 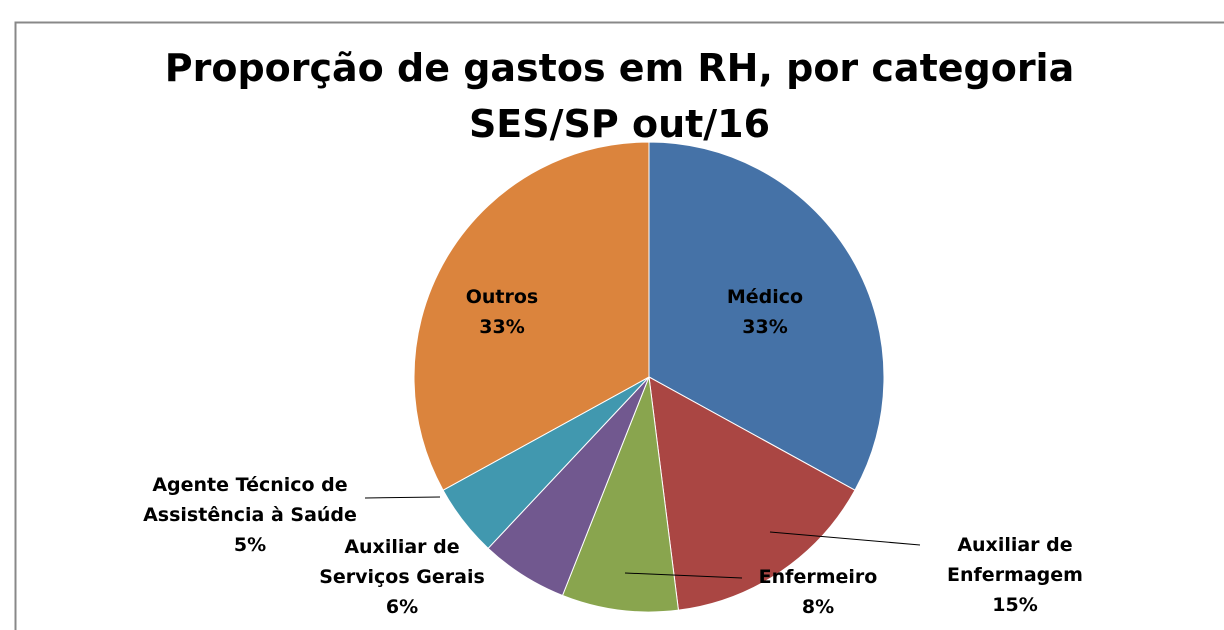 I want to click on category-label: Agente Técnico de Assistência à Saúde, so click(x=250, y=500).